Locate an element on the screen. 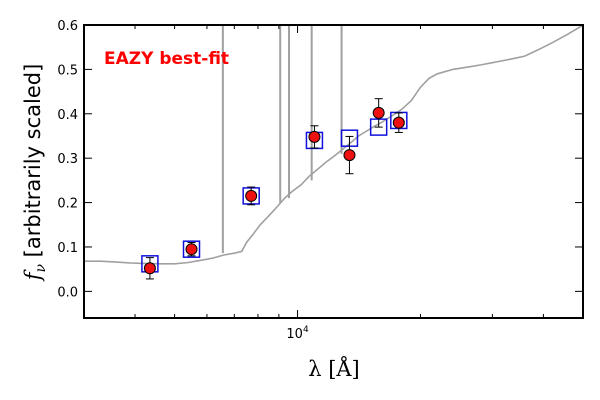  y-tick-label: 0.4 is located at coordinates (67, 115).